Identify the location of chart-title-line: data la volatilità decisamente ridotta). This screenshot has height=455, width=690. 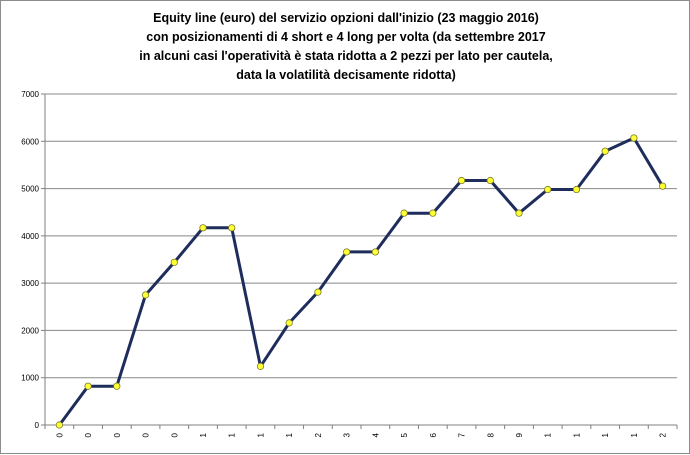
(346, 75).